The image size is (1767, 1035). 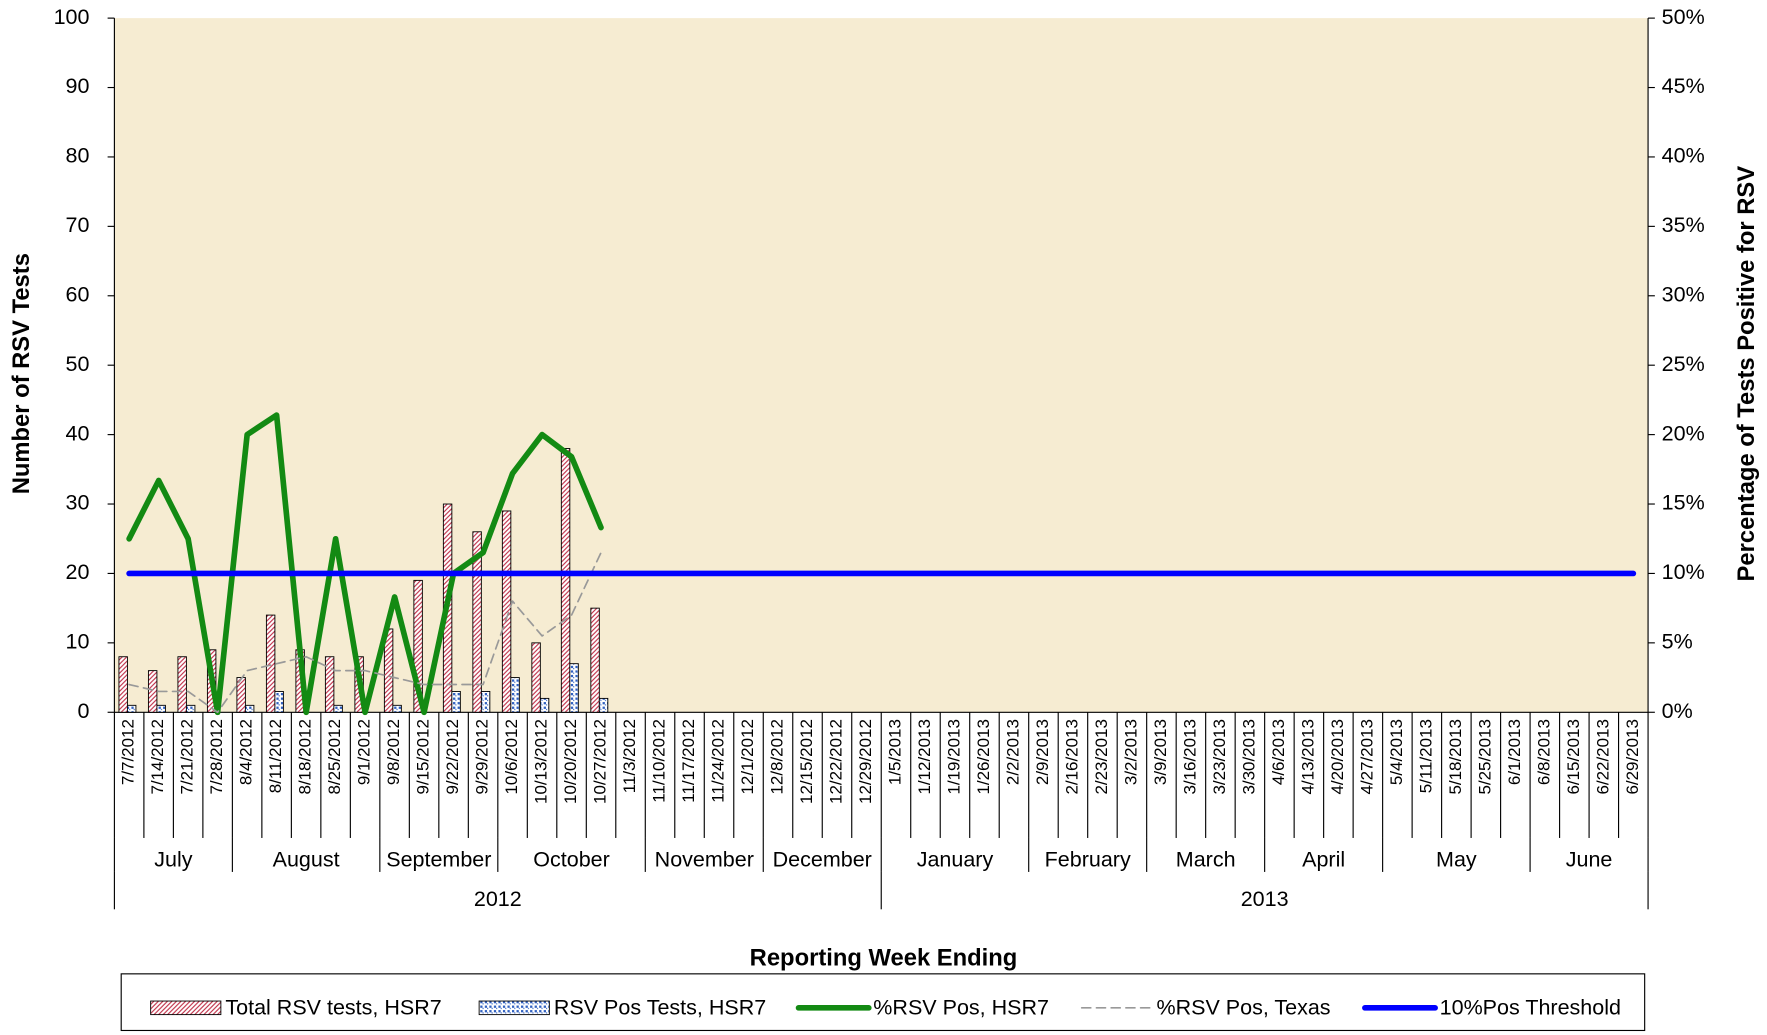 What do you see at coordinates (1484, 756) in the screenshot?
I see `x-tick-label: 5/25/2013` at bounding box center [1484, 756].